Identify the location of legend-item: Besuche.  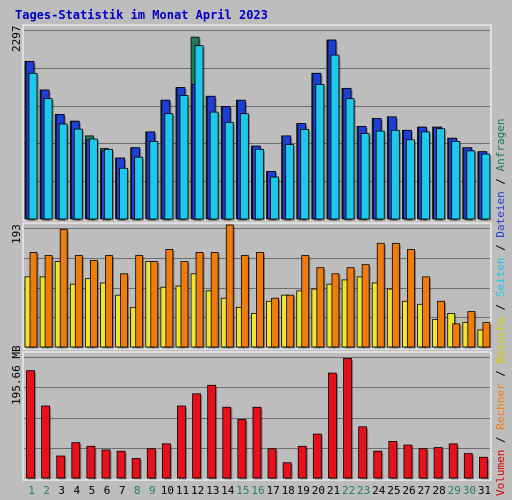
(500, 340).